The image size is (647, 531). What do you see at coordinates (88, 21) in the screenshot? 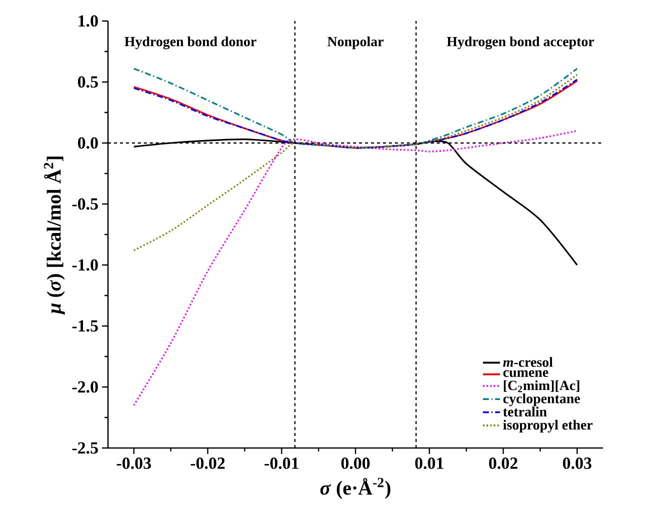
I see `y-tick-label: 1.0` at bounding box center [88, 21].